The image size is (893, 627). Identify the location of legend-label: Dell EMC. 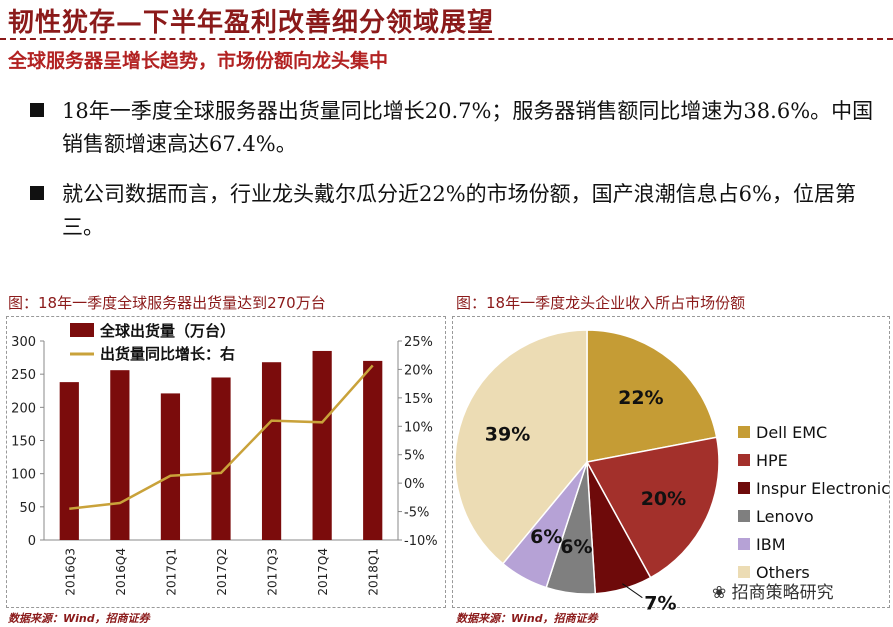
(791, 432).